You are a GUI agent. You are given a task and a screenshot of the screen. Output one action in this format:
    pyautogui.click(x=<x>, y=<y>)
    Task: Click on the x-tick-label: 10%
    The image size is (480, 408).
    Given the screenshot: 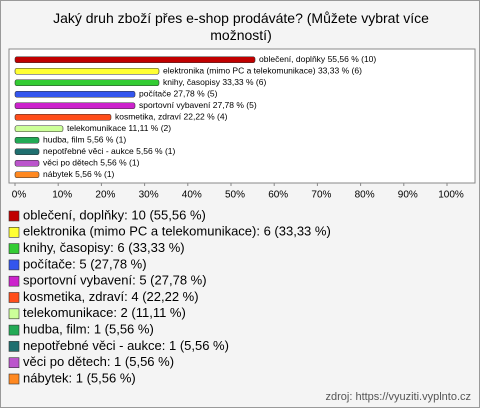 What is the action you would take?
    pyautogui.click(x=62, y=195)
    